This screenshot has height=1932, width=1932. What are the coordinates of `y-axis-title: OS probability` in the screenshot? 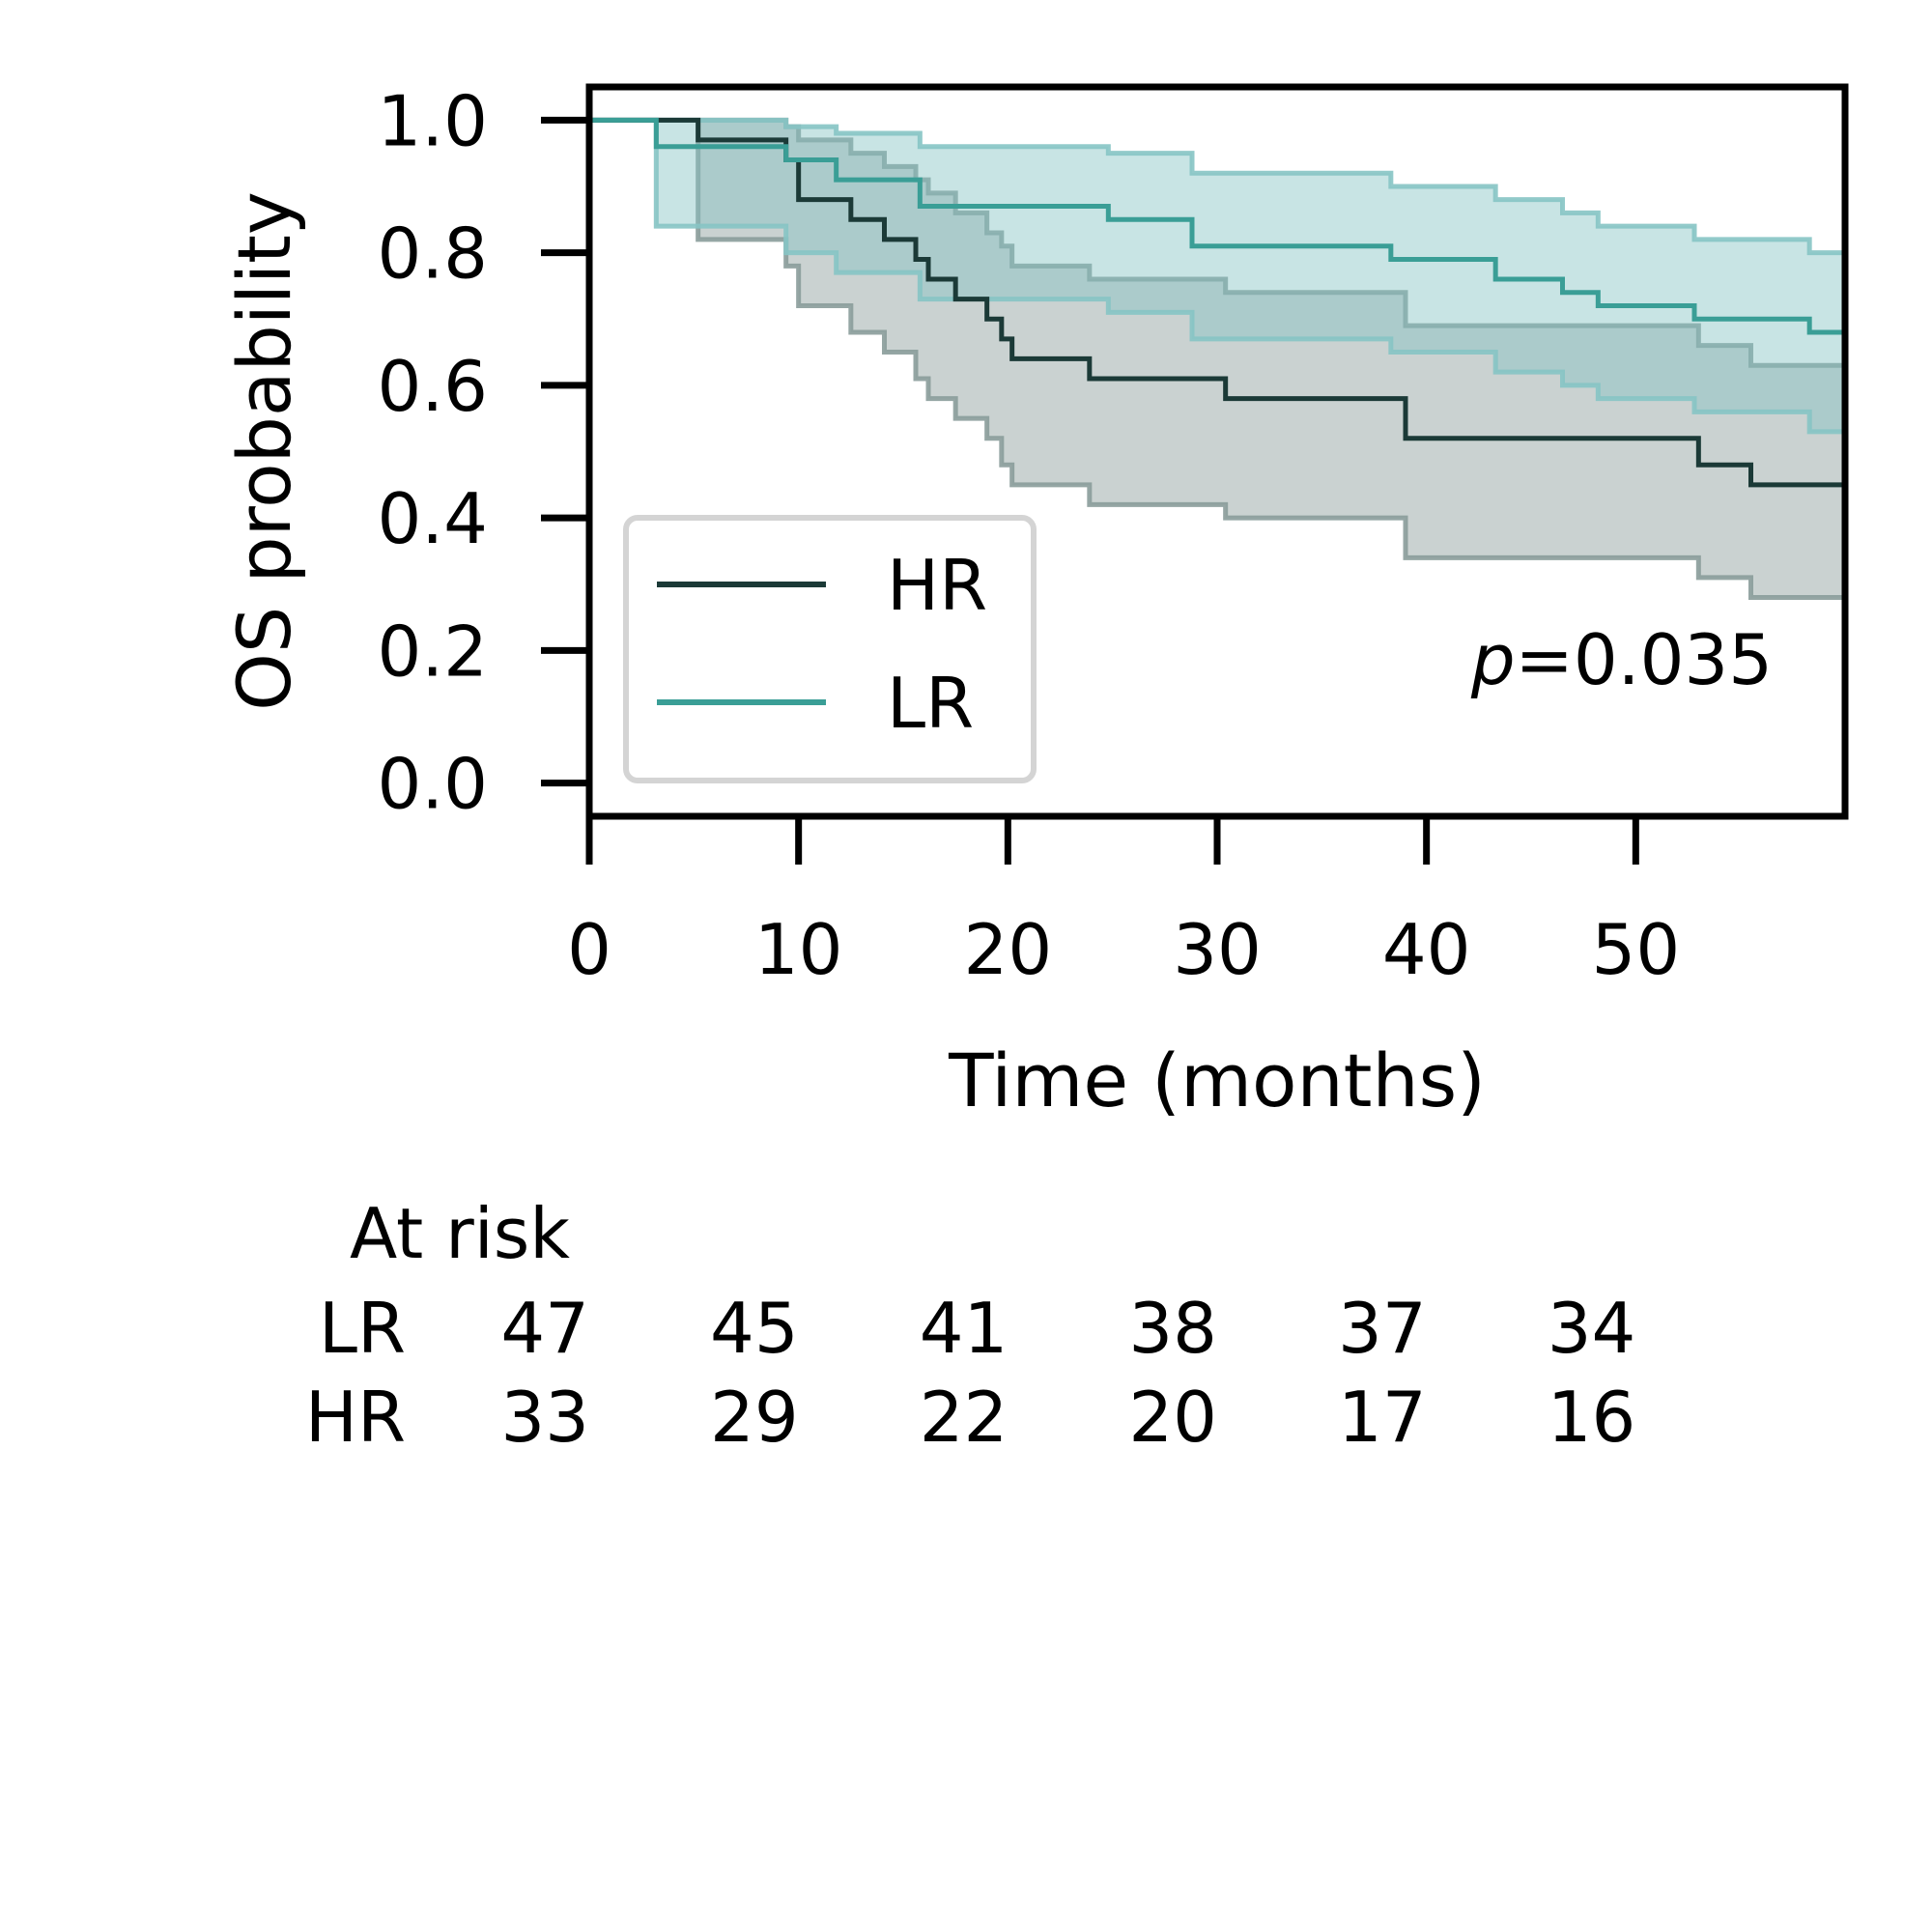 It's located at (264, 451).